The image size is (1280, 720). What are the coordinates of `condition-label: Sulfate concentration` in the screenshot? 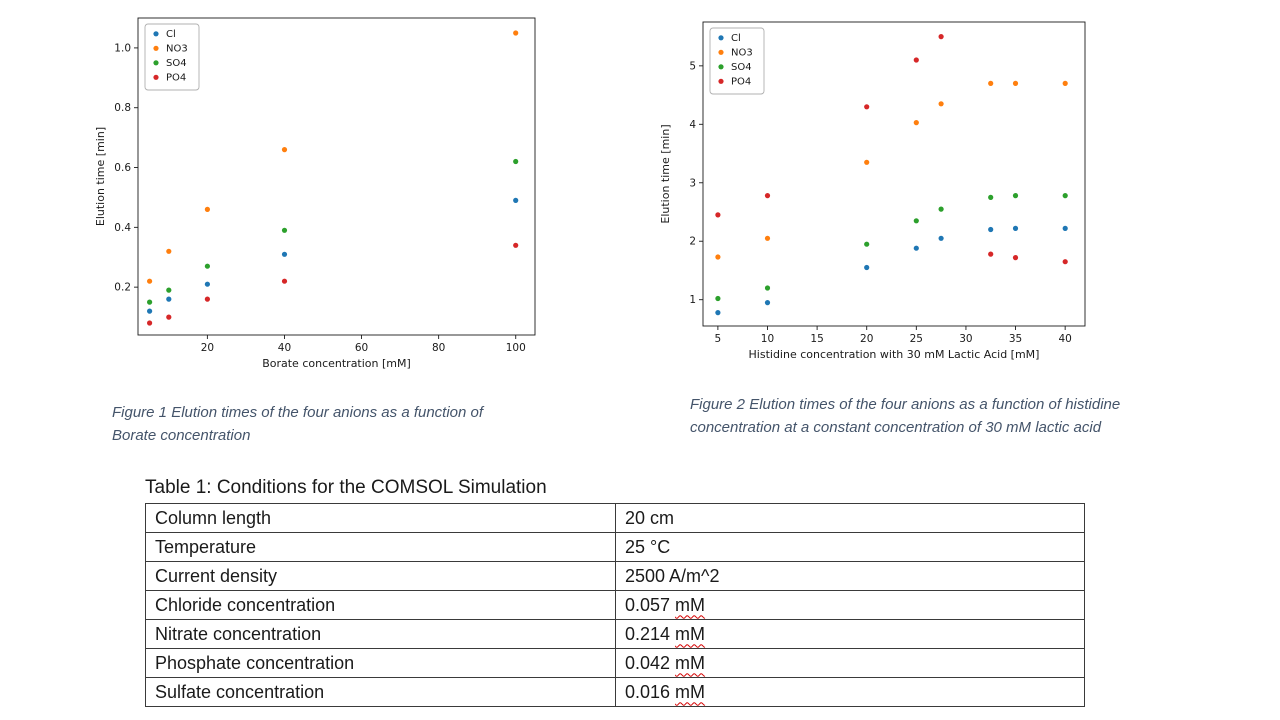 It's located at (380, 692).